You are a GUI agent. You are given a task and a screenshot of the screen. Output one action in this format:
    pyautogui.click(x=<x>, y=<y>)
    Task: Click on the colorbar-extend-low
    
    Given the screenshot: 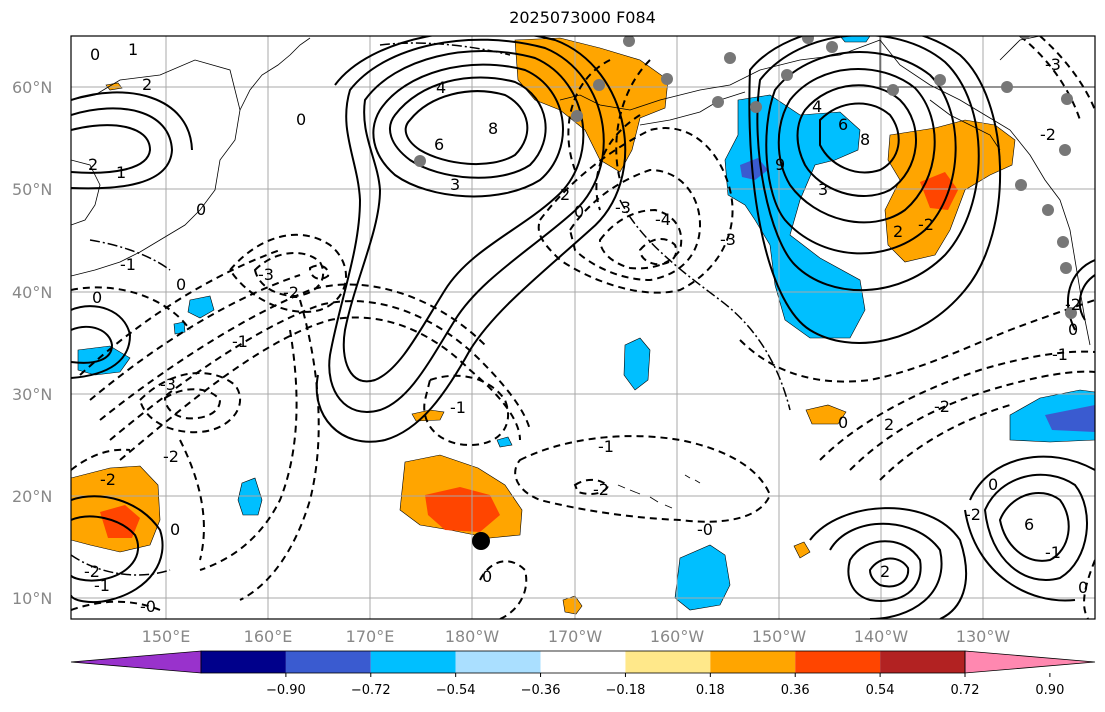 What is the action you would take?
    pyautogui.click(x=136, y=662)
    